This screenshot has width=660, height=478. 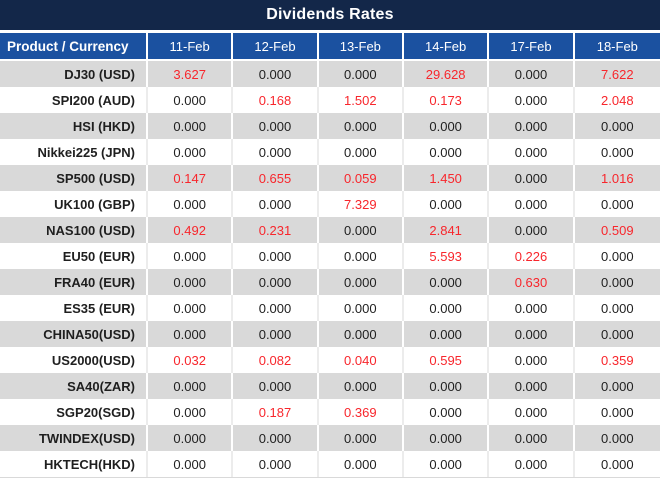 I want to click on product-cell: HKTECH(HKD), so click(x=74, y=464).